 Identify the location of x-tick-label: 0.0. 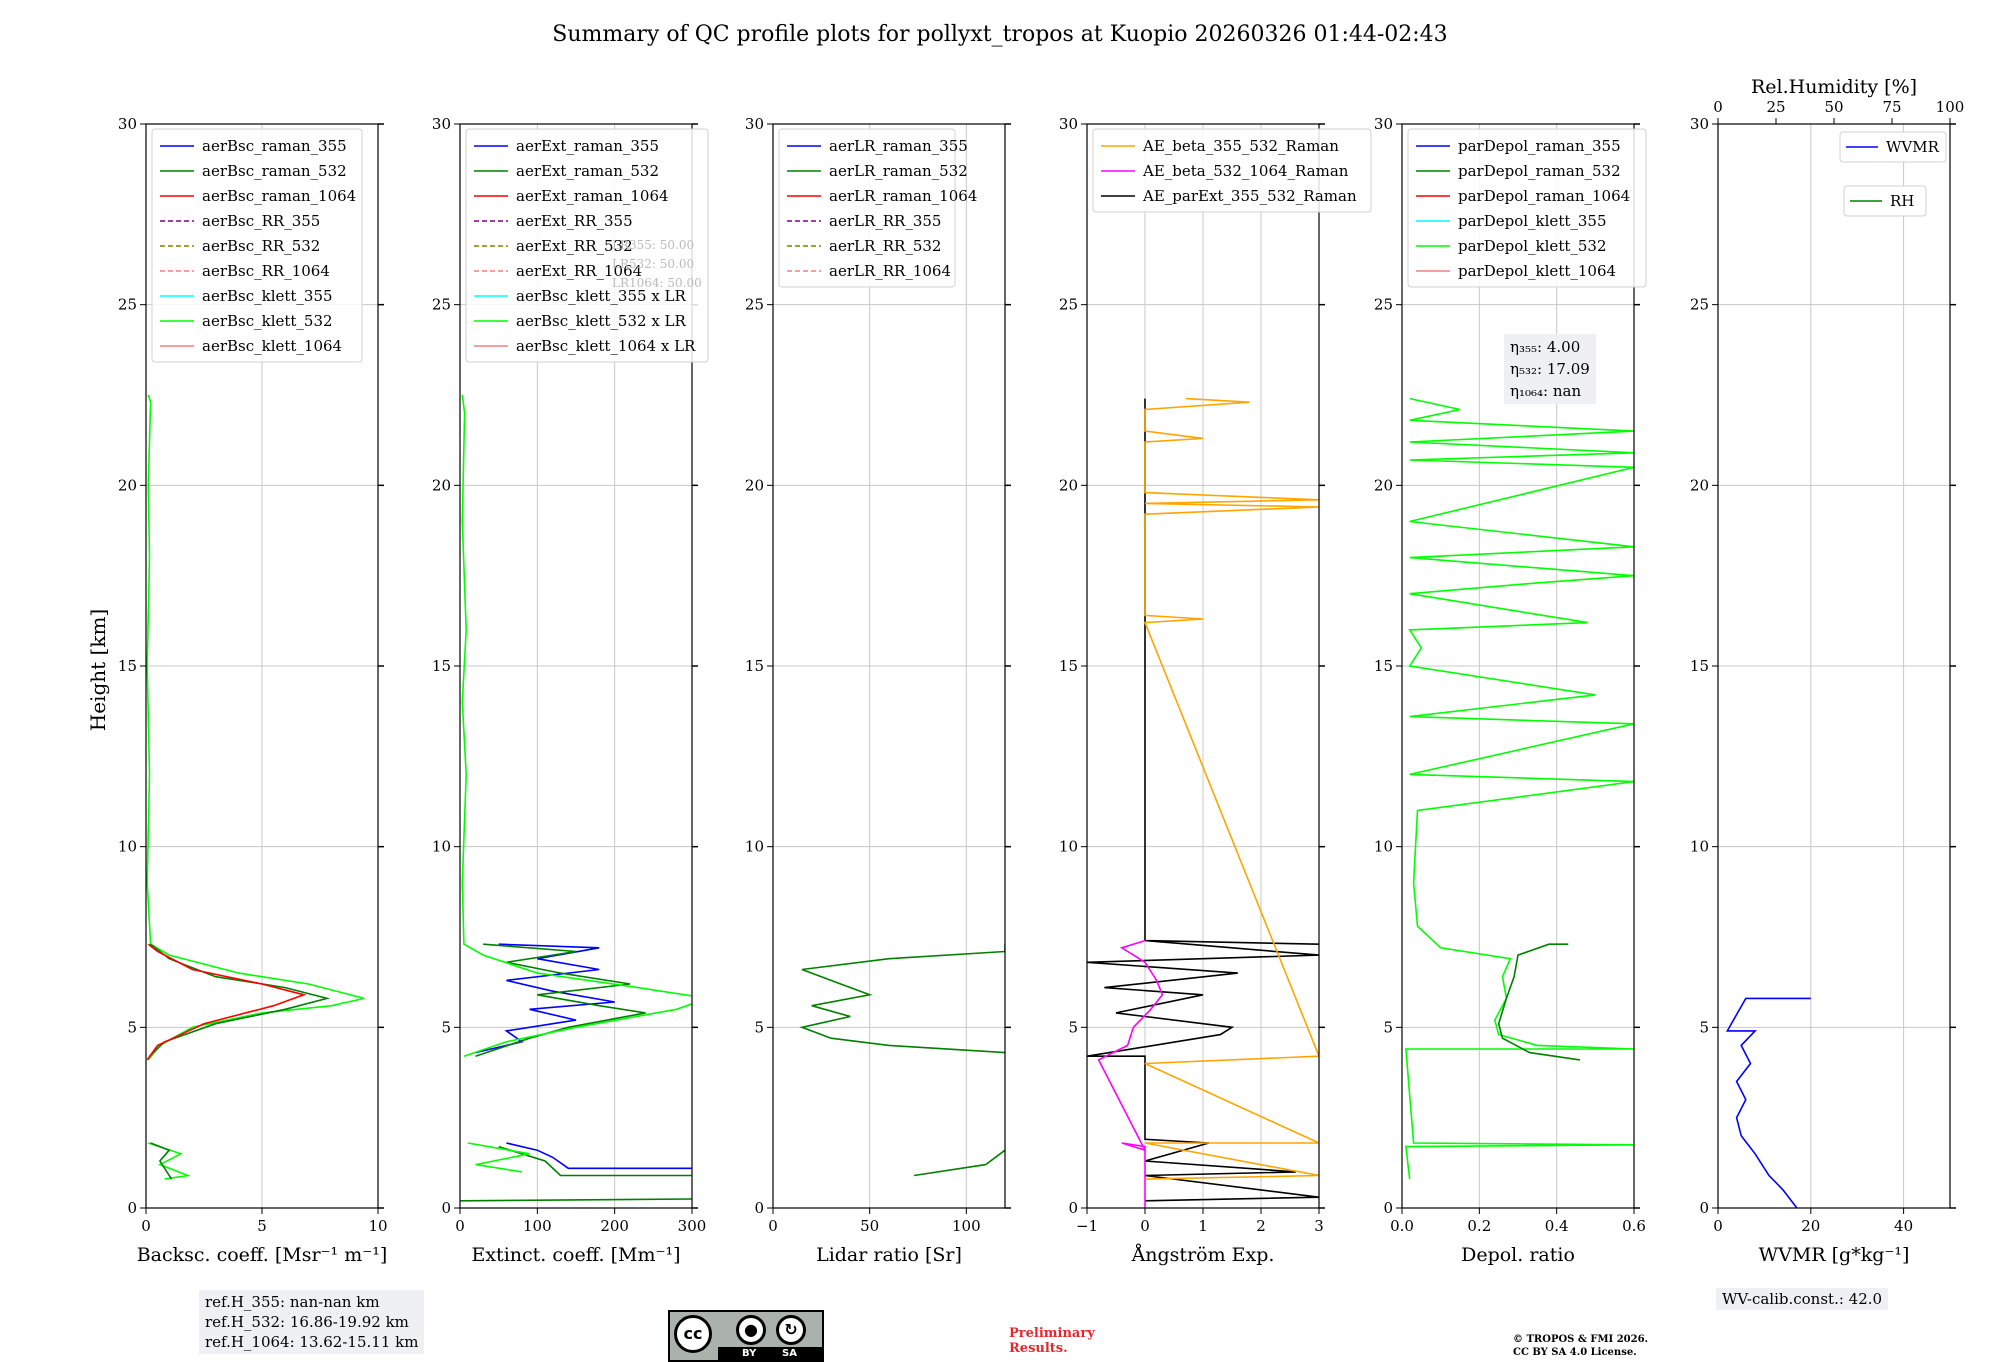
(1402, 1226).